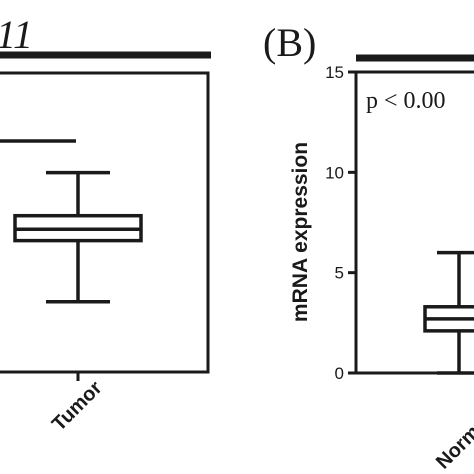 The image size is (474, 474). I want to click on y-tick-label-3: 15, so click(334, 72).